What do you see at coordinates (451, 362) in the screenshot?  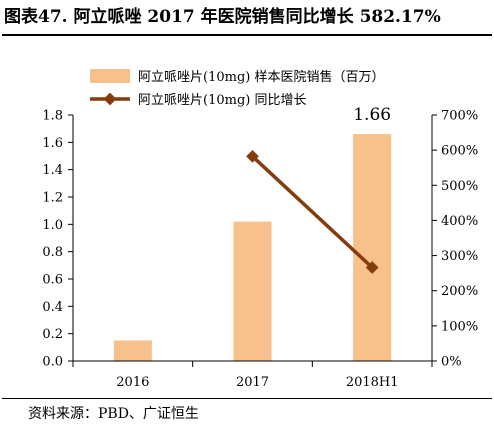 I see `y-right-tick-label: 0%` at bounding box center [451, 362].